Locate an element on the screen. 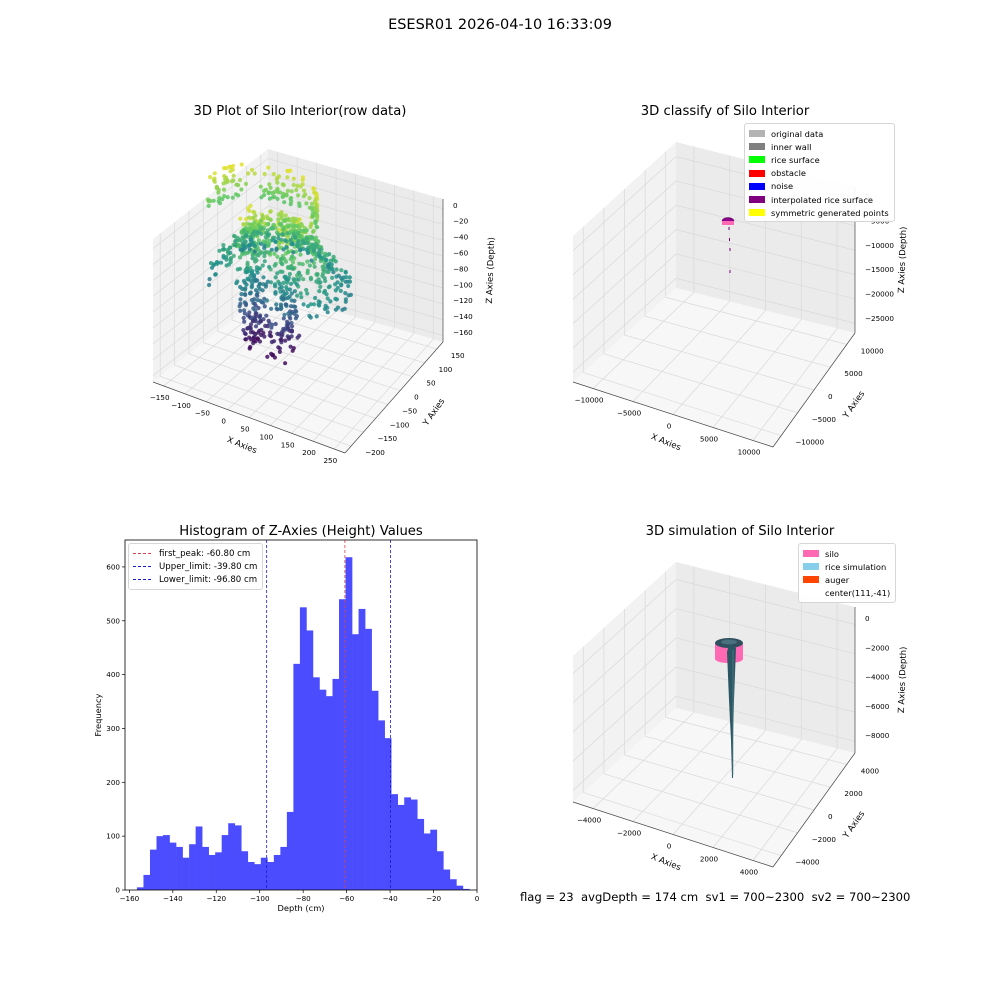 The height and width of the screenshot is (1000, 1000). legend-entry: interpolated rice surface is located at coordinates (819, 199).